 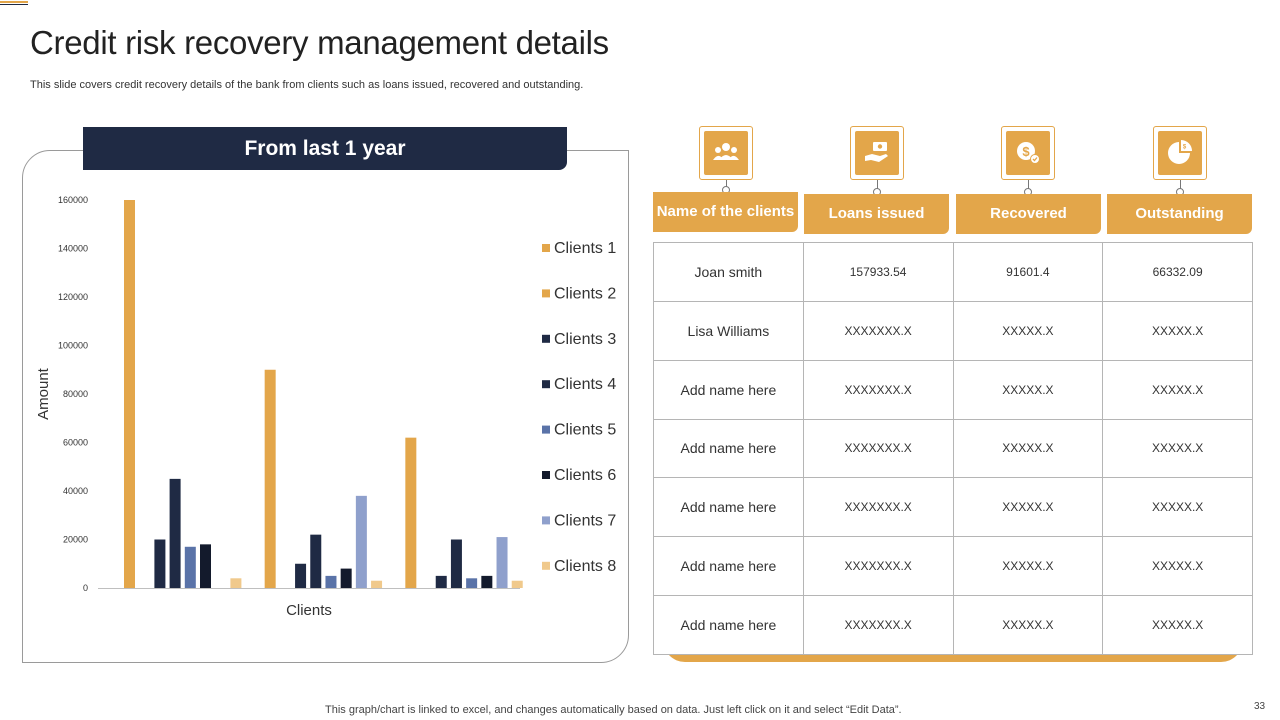 What do you see at coordinates (411, 512) in the screenshot?
I see `bar-clients-1-g3` at bounding box center [411, 512].